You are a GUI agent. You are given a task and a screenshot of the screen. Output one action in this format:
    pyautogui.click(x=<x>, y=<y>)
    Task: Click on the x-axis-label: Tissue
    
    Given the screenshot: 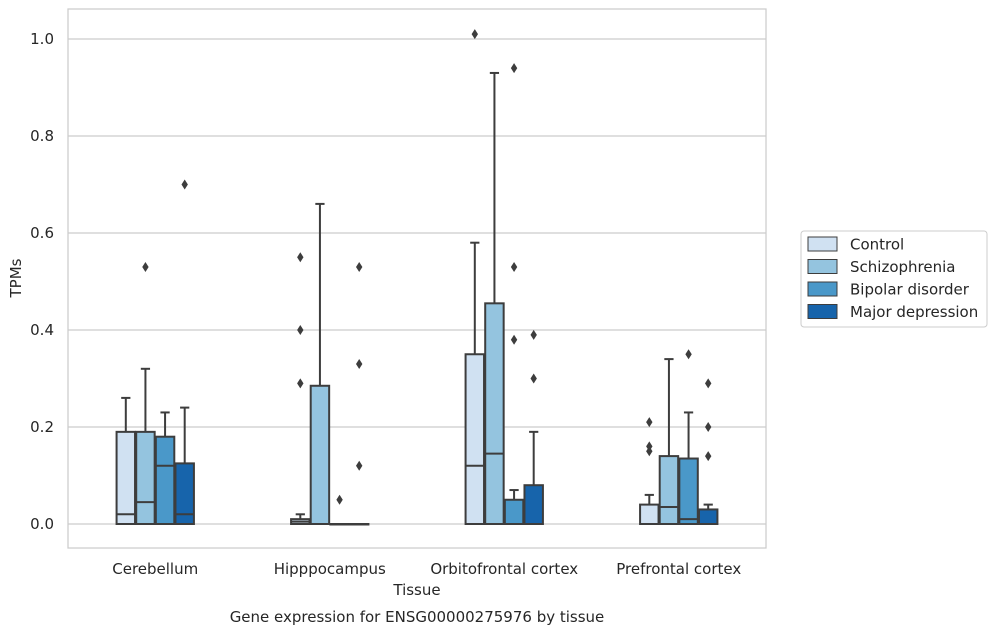 What is the action you would take?
    pyautogui.click(x=416, y=590)
    